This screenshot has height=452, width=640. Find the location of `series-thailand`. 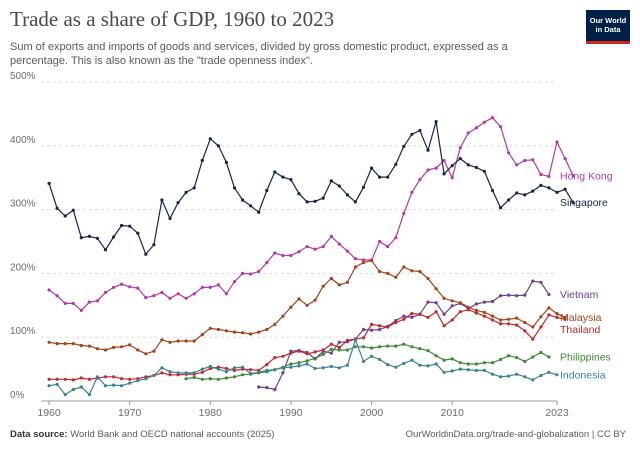

series-thailand is located at coordinates (307, 345).